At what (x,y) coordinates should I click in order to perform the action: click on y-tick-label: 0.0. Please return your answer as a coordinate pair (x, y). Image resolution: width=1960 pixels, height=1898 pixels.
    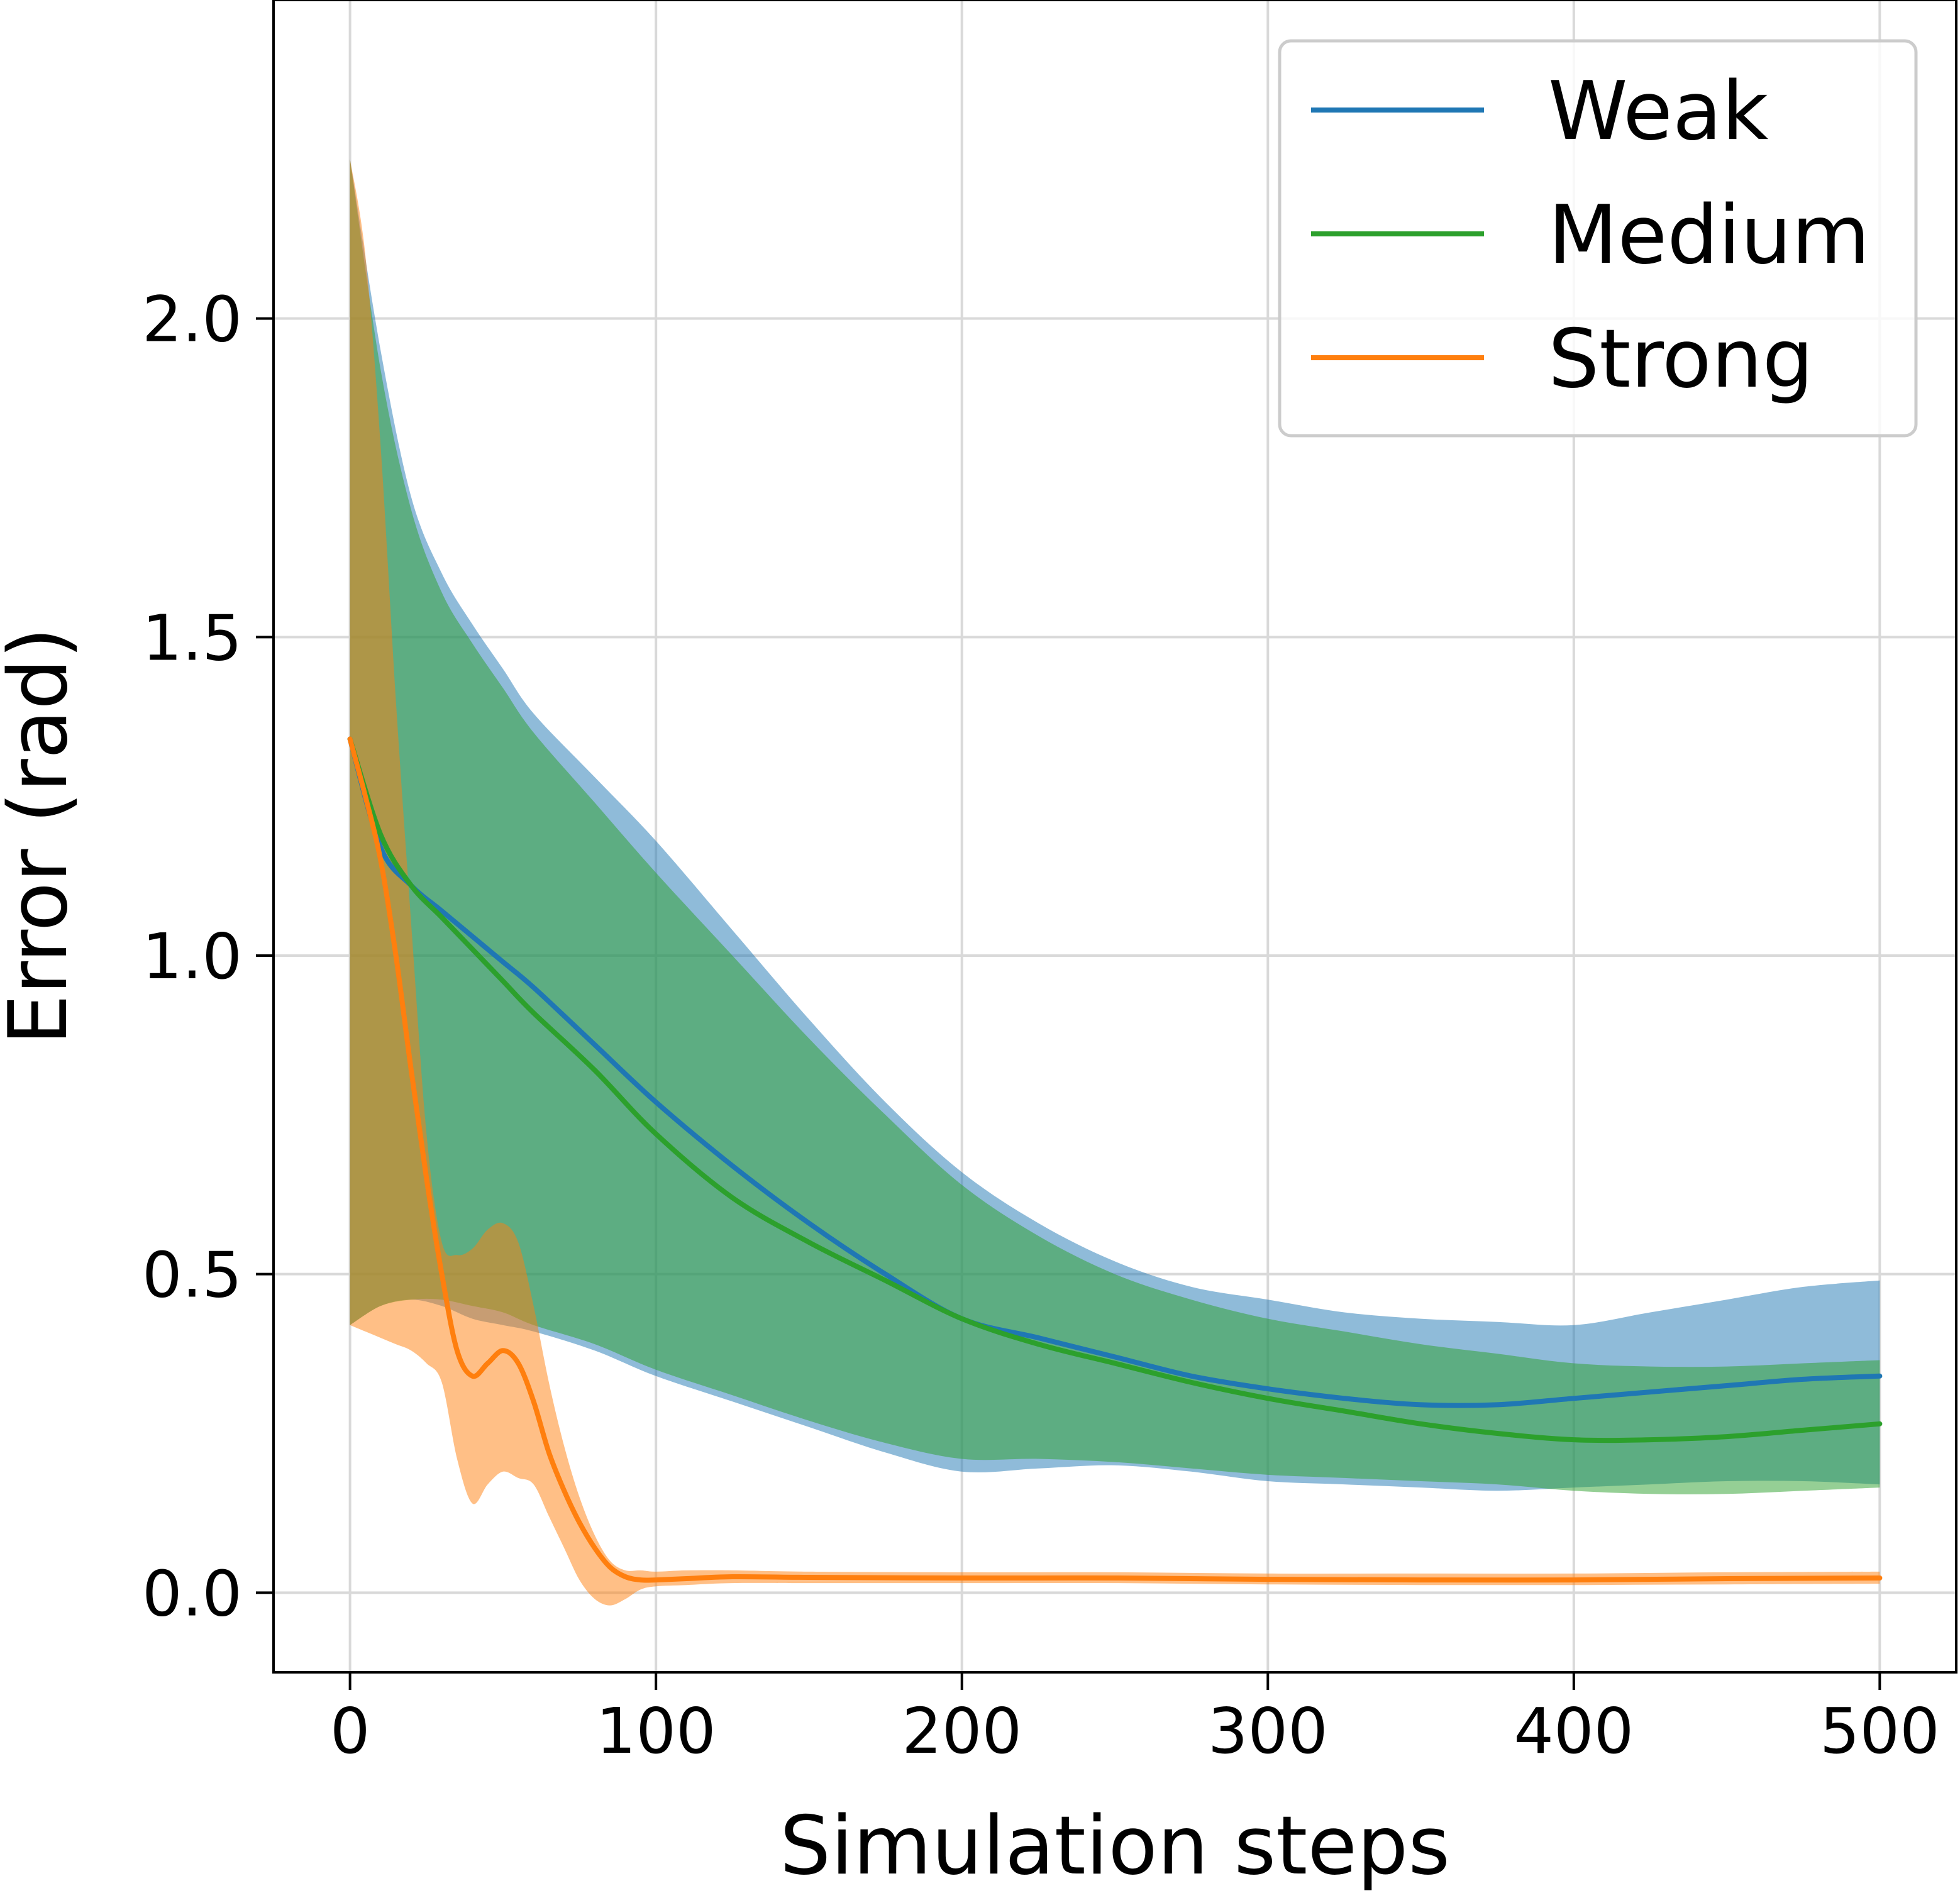
    Looking at the image, I should click on (192, 1593).